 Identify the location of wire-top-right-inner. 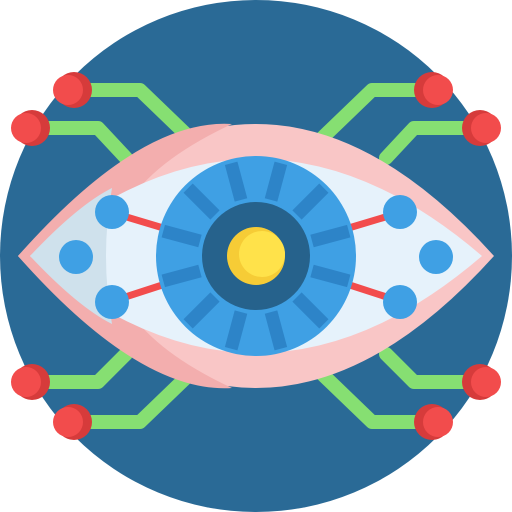
(434, 143).